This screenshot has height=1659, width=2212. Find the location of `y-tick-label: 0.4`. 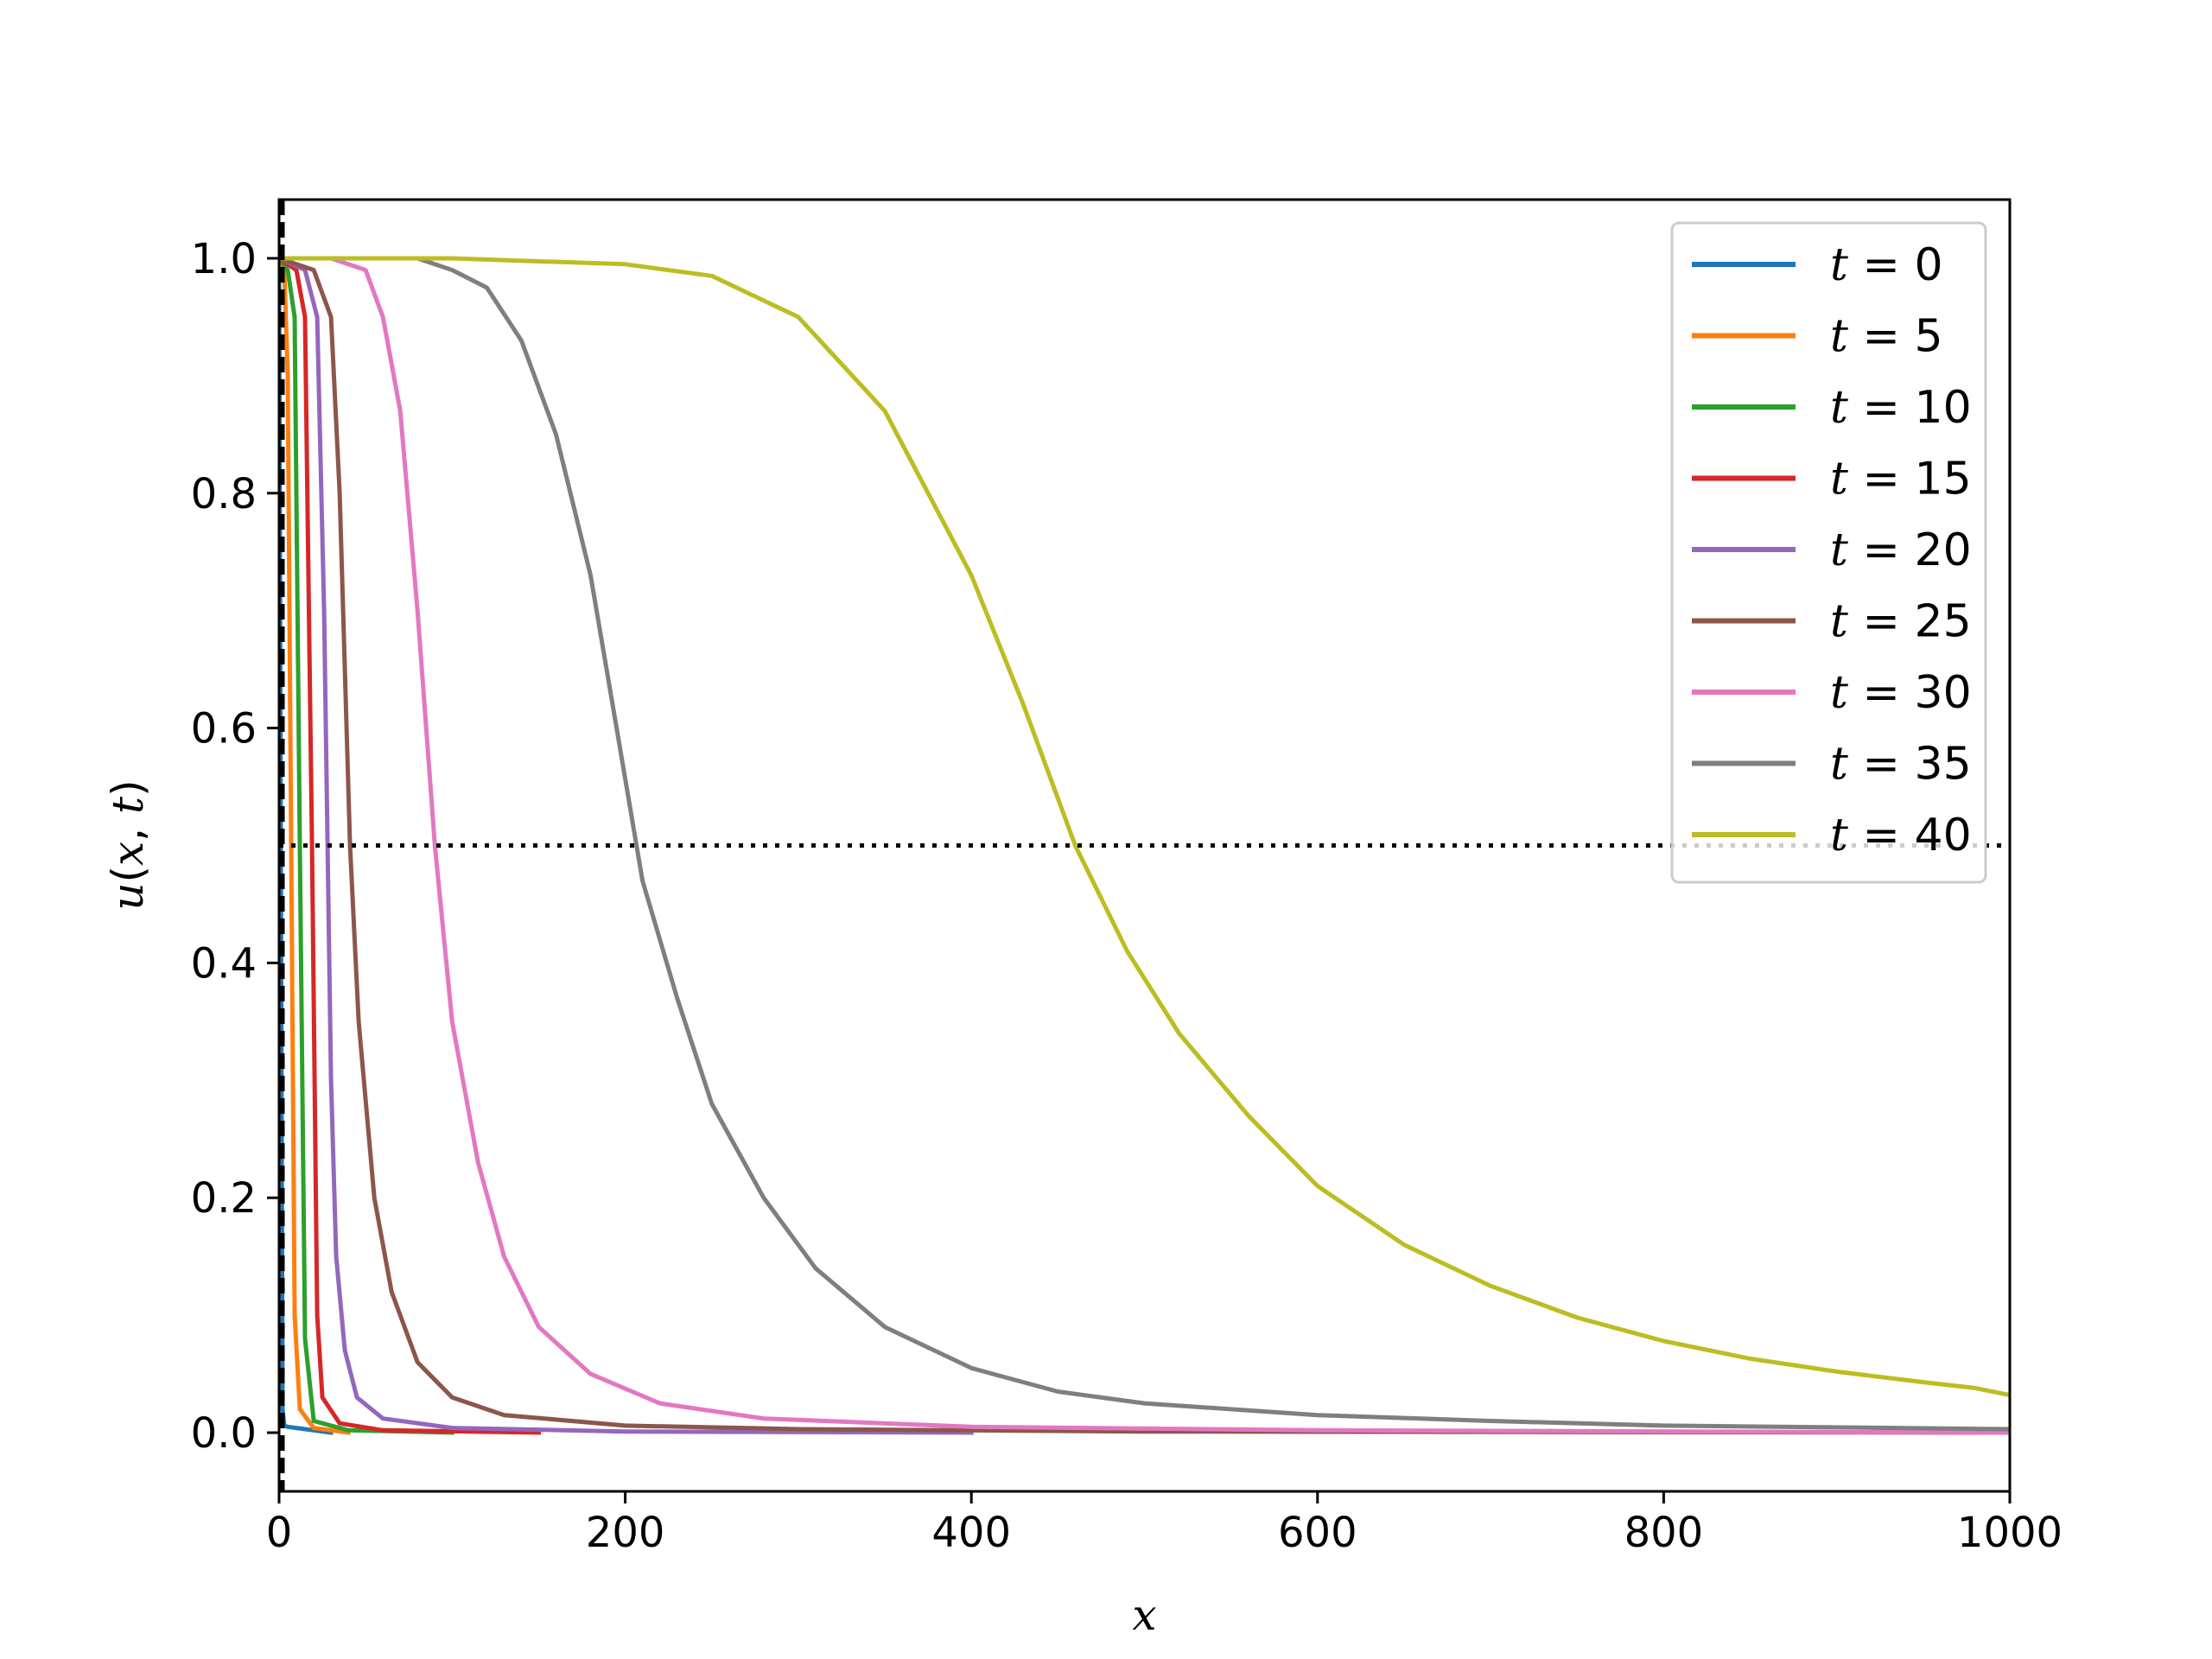

y-tick-label: 0.4 is located at coordinates (224, 963).